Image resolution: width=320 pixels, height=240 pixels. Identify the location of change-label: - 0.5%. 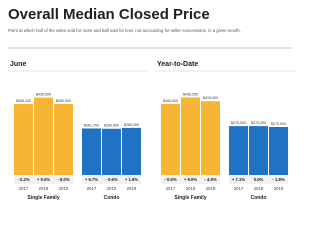
(170, 179).